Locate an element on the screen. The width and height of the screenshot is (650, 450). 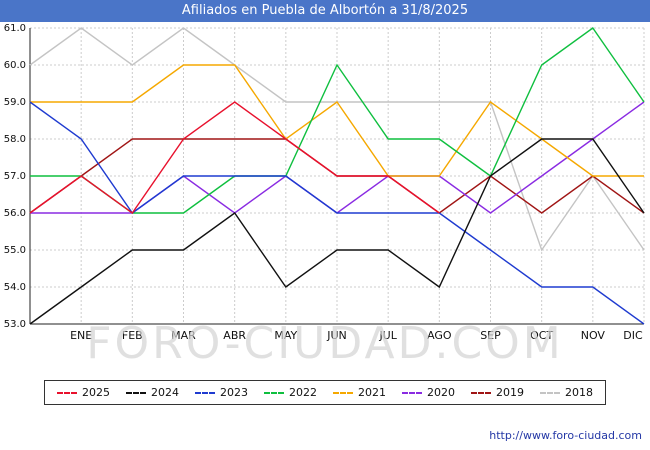
x-tick-label: MAY is located at coordinates (285, 335).